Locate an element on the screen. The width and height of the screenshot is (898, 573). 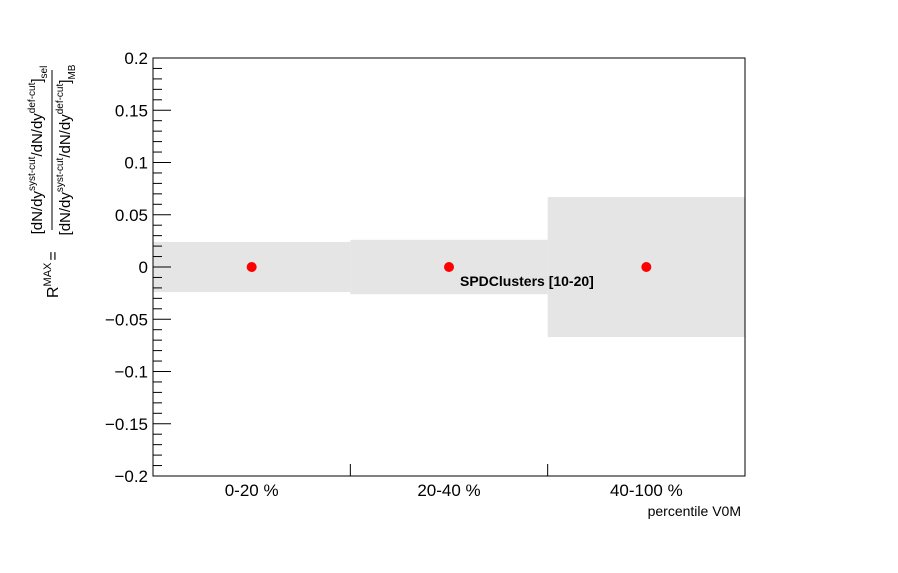
ylabel-num-1: [dN/dy is located at coordinates (37, 213).